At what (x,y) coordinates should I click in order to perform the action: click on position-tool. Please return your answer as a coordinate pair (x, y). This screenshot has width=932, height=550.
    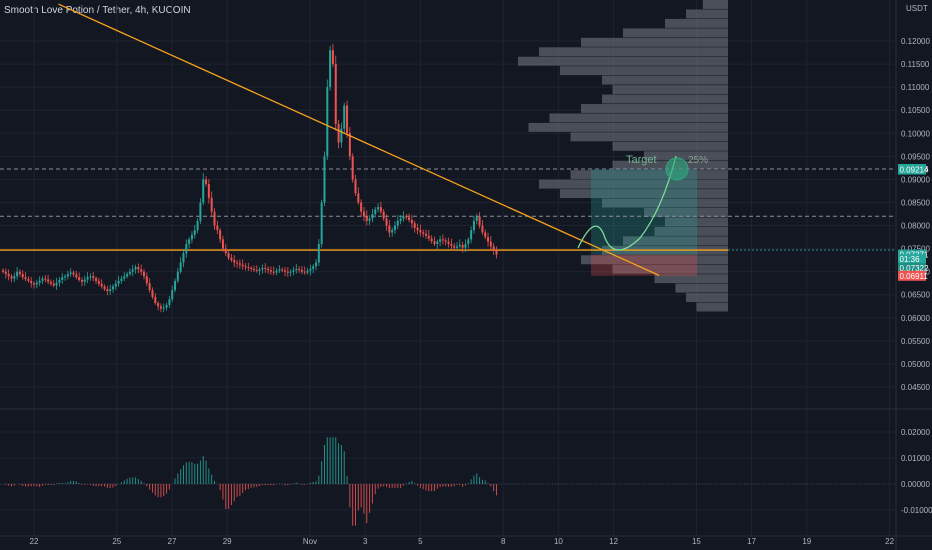
    Looking at the image, I should click on (644, 222).